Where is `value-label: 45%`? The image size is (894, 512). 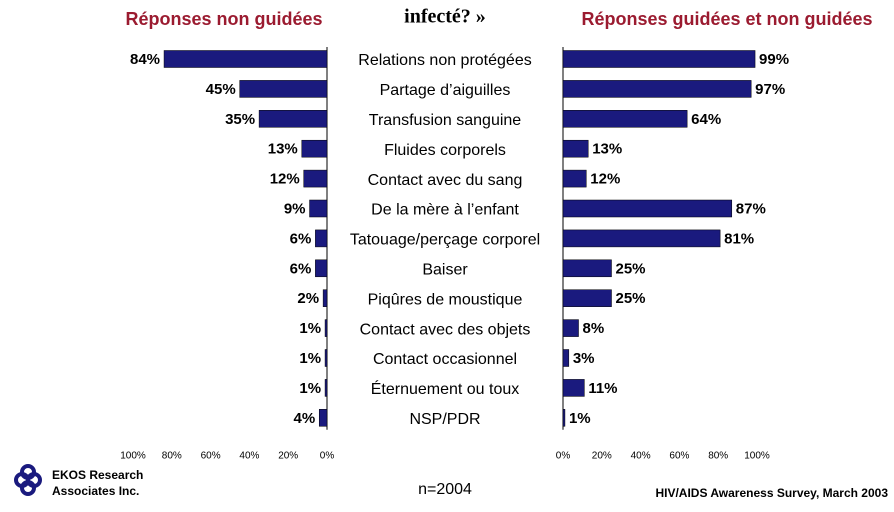 value-label: 45% is located at coordinates (221, 89).